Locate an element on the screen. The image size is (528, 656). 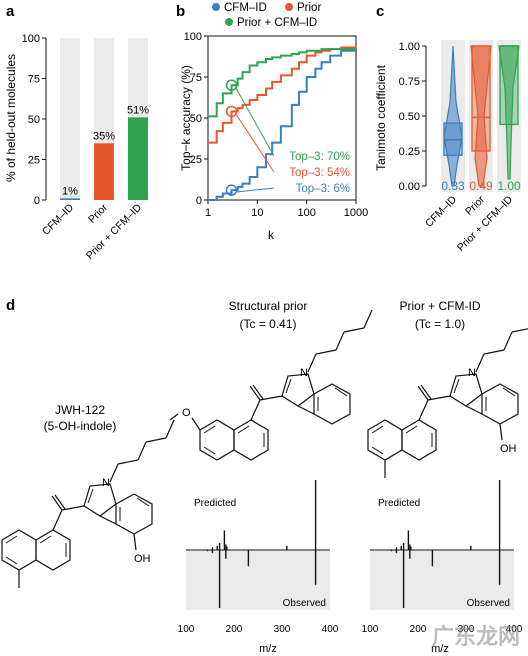
legend-label-prior: Prior is located at coordinates (309, 8).